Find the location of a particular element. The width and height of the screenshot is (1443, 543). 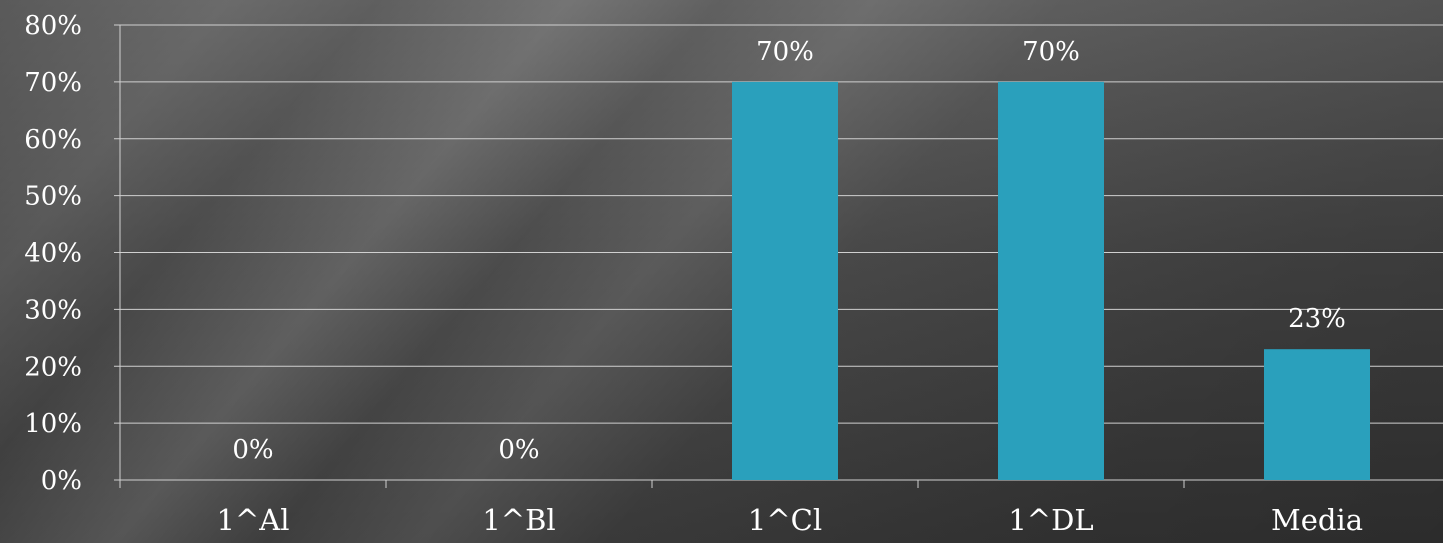

y-tick-label: 50% is located at coordinates (53, 197).